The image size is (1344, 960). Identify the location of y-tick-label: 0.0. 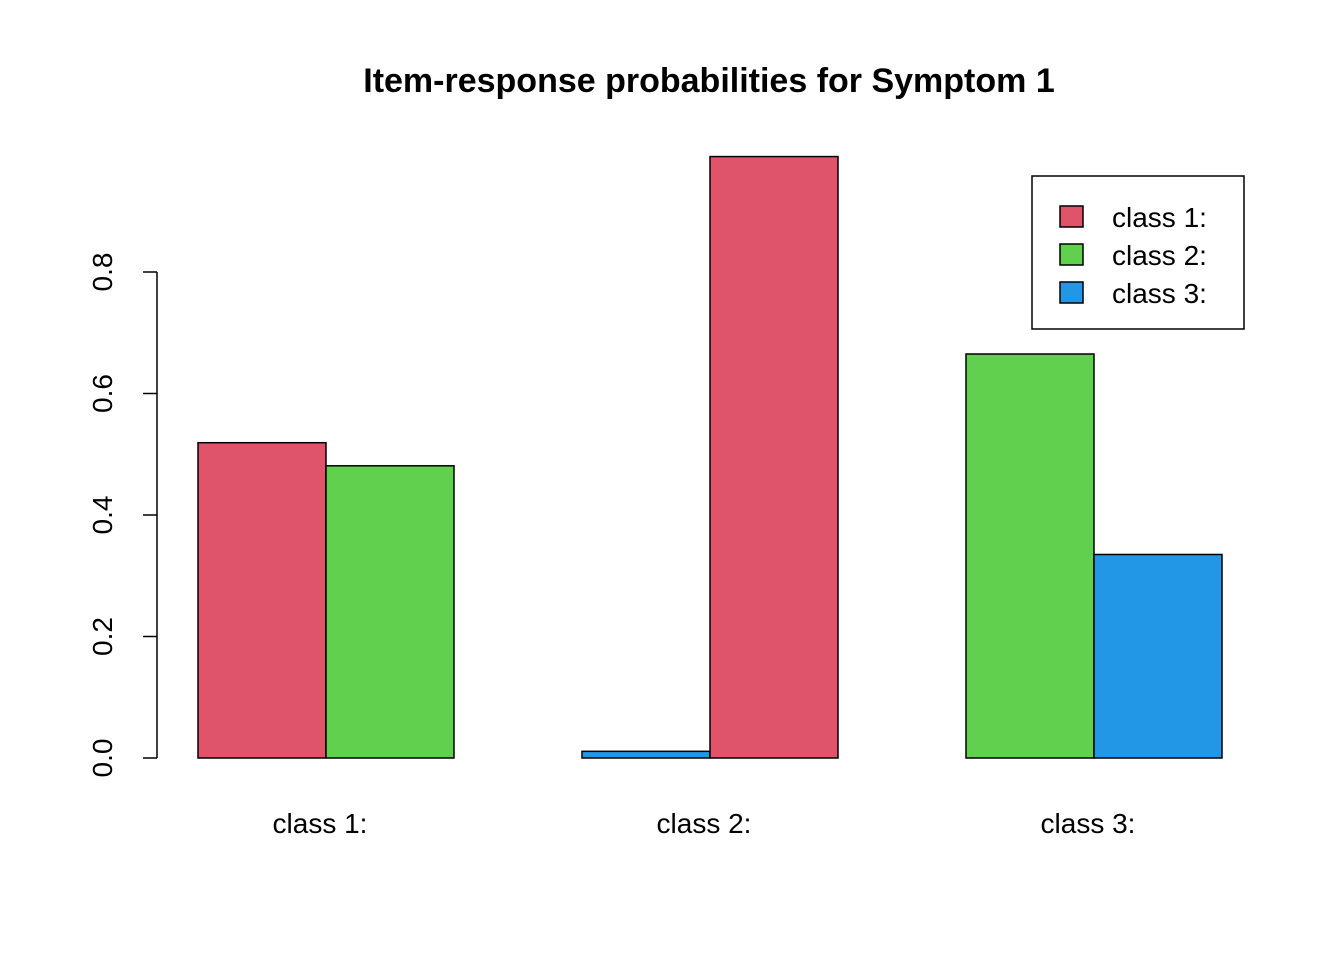
(102, 758).